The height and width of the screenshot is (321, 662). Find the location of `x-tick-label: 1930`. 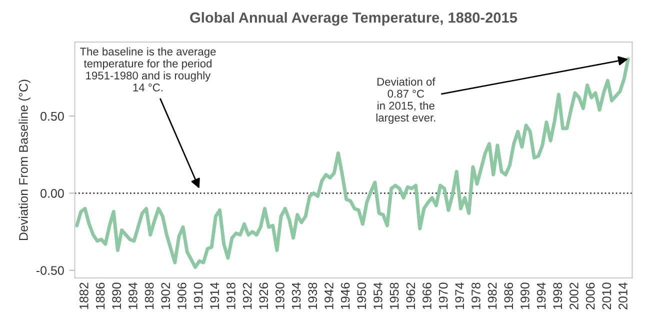

x-tick-label: 1930 is located at coordinates (280, 296).